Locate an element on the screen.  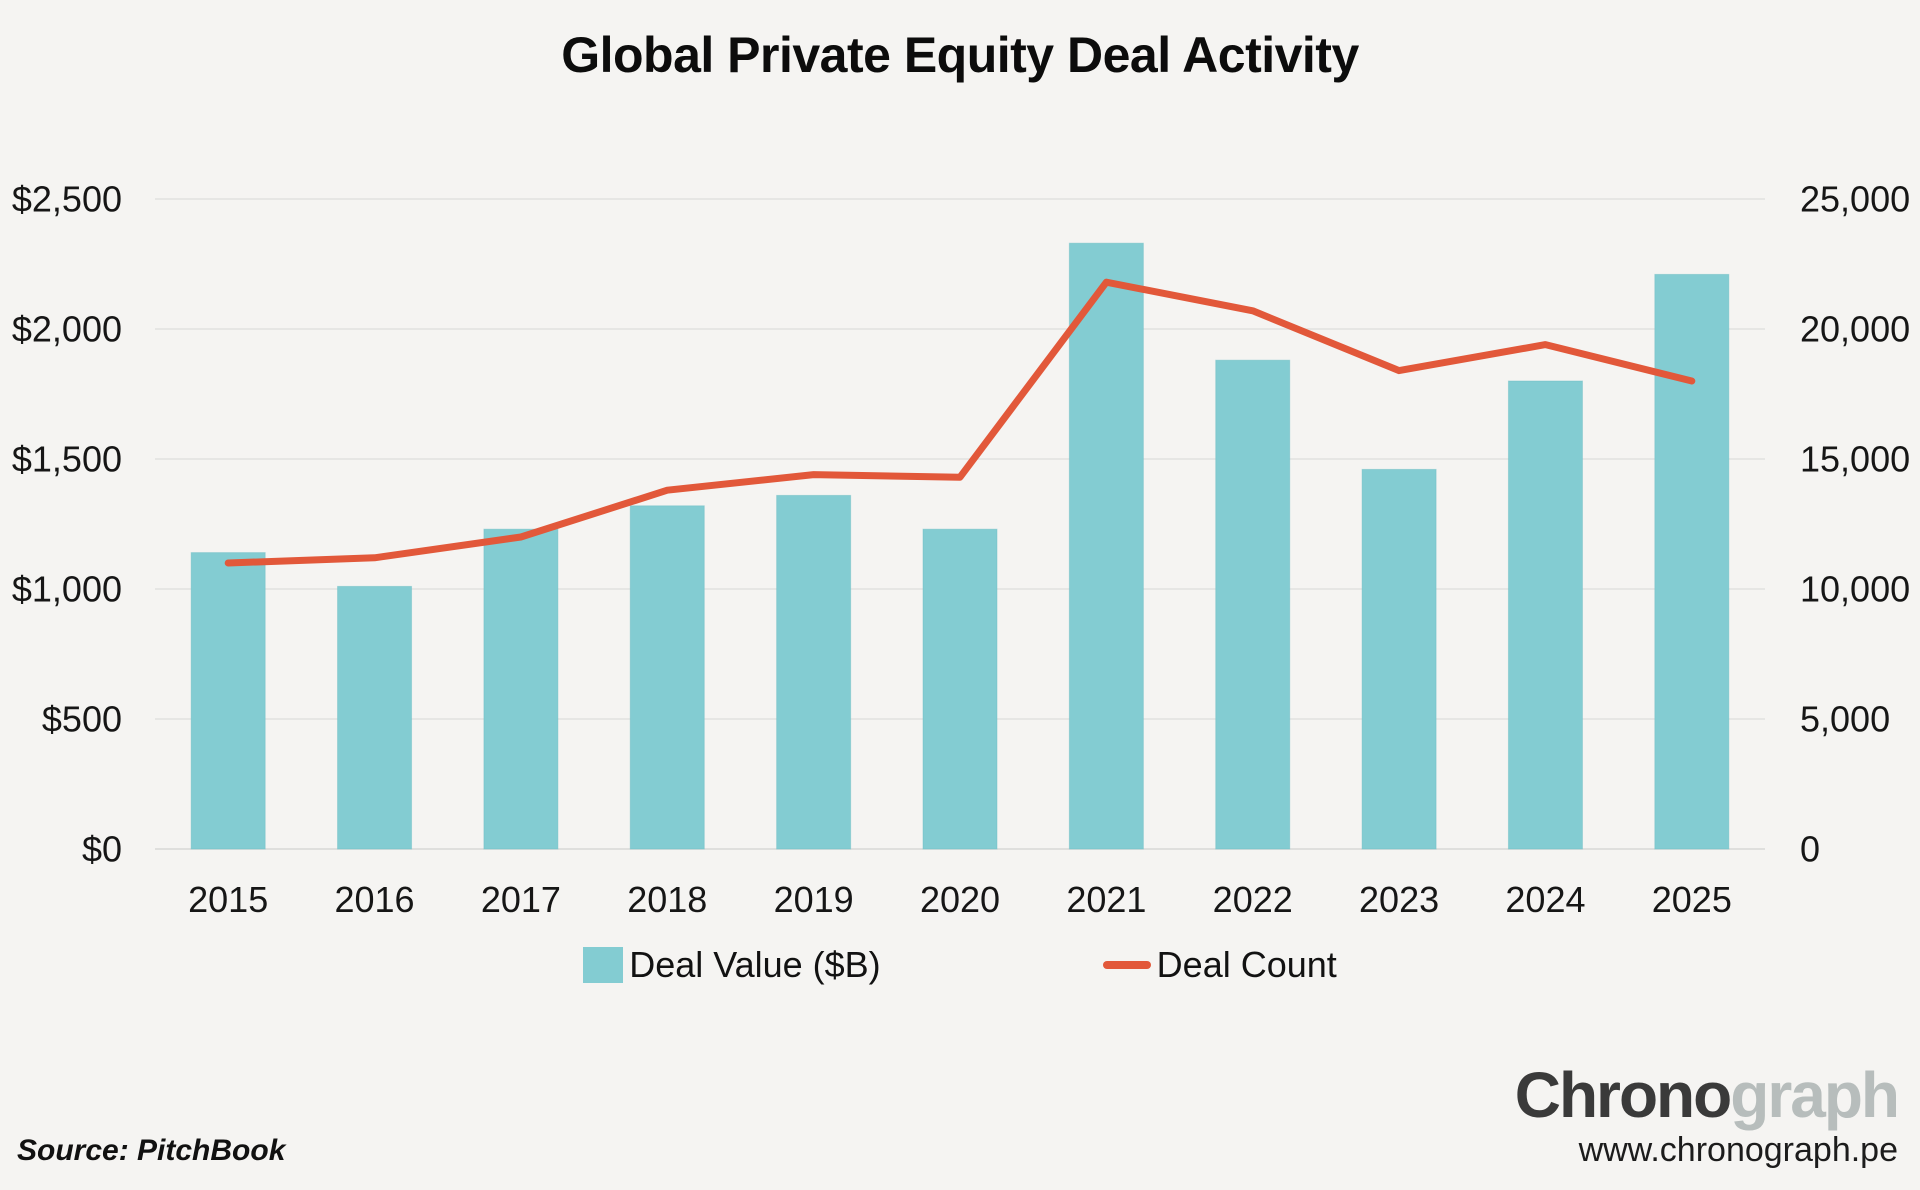
chronograph-wordmark: Chronograph is located at coordinates (1707, 1094).